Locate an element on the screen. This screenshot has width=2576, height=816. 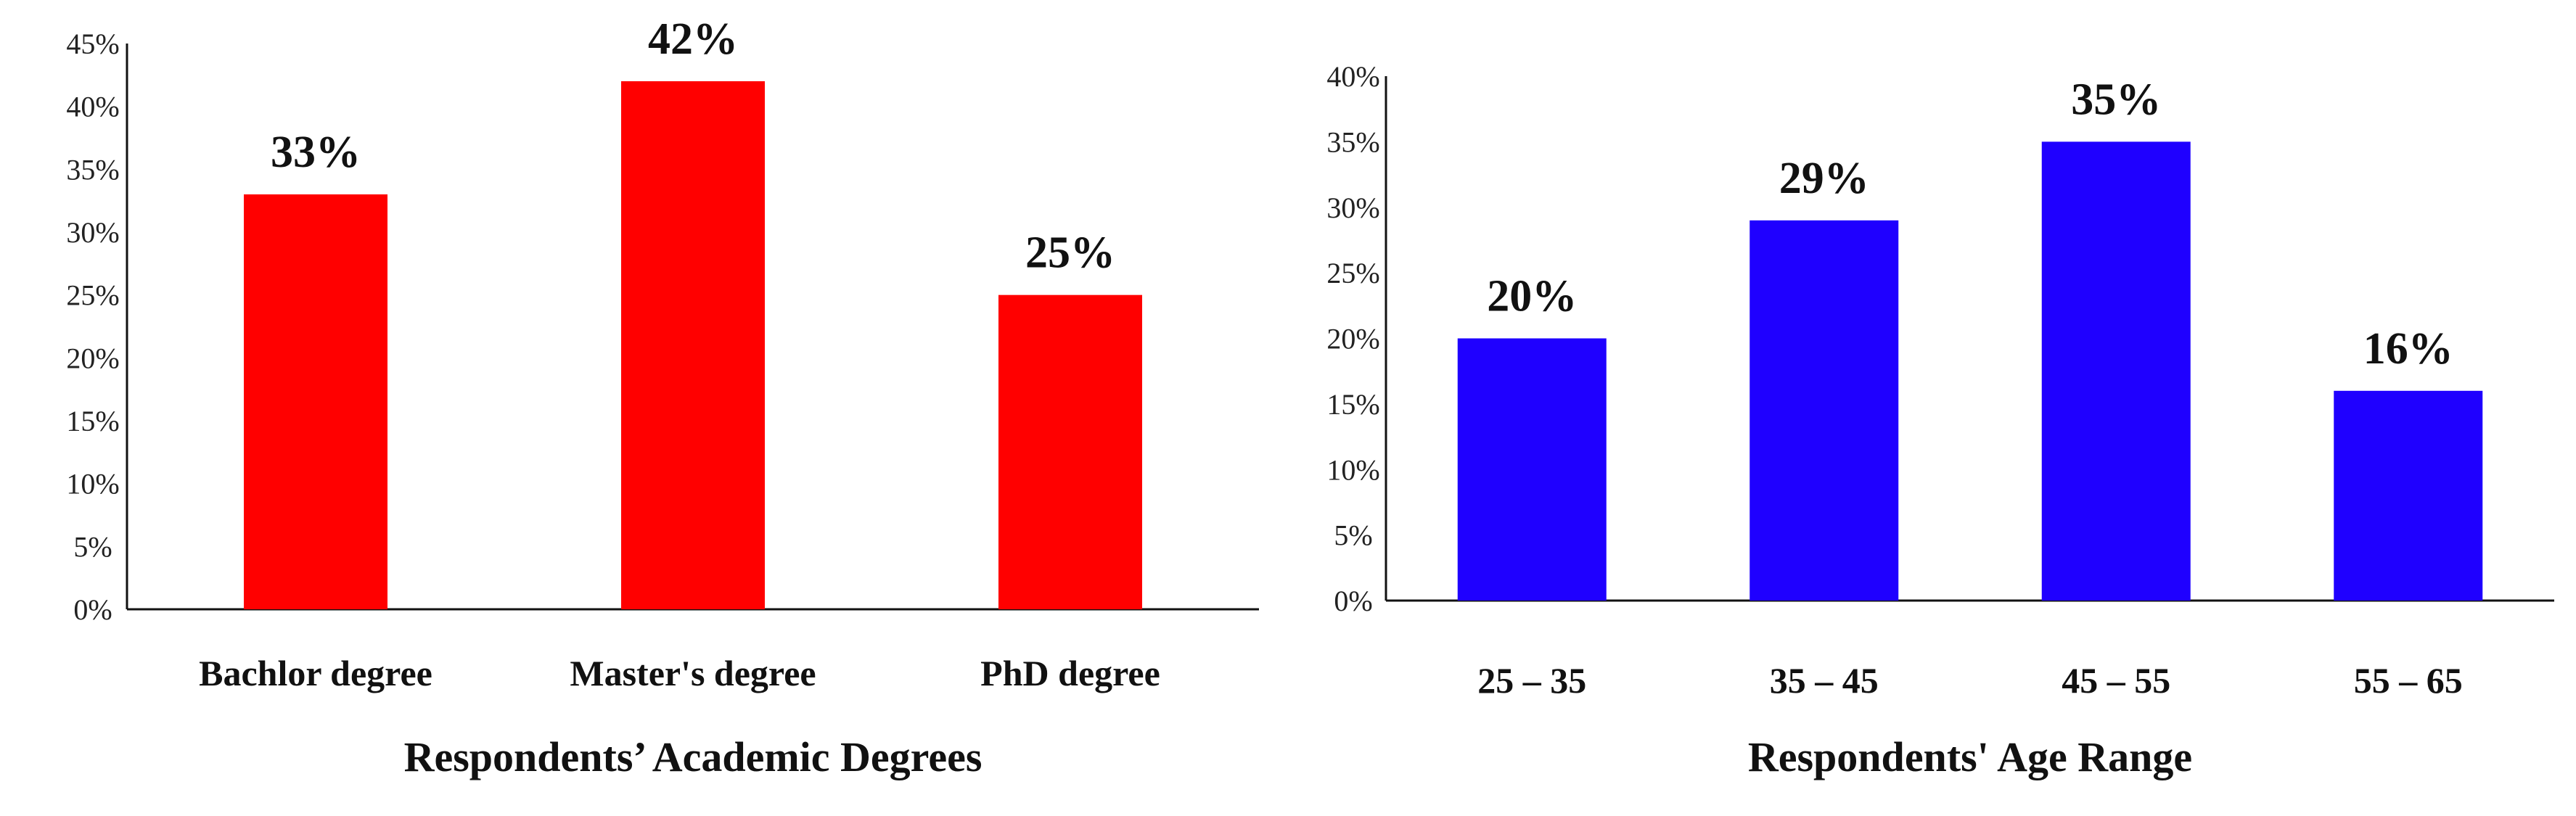
x-tick-label: Bachlor degree is located at coordinates (315, 673).